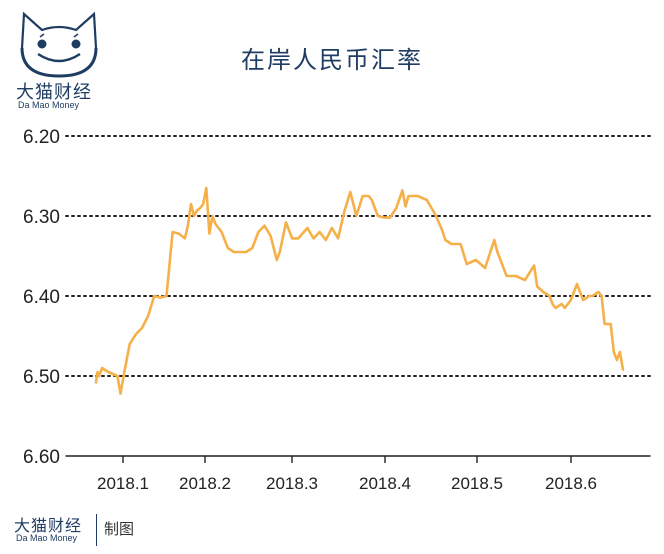 The image size is (664, 554). Describe the element at coordinates (292, 483) in the screenshot. I see `x-tick-label: 2018.3` at that location.